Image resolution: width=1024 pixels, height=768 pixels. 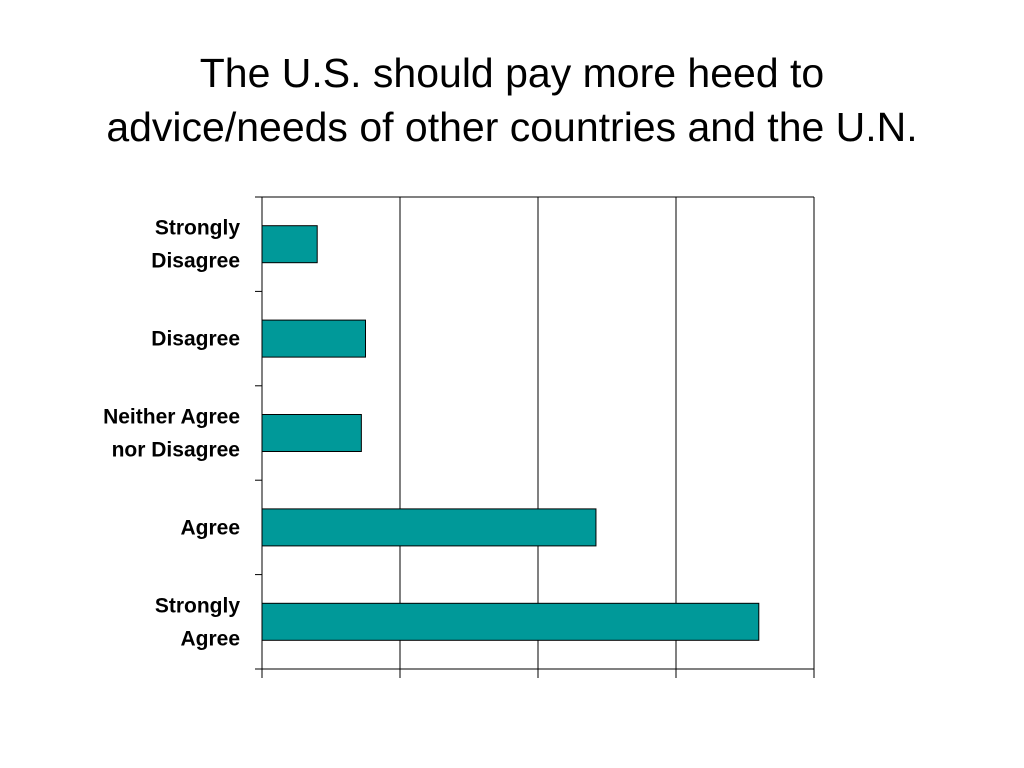 I want to click on category-label-2: Neither Agree nor Disagree, so click(x=171, y=434).